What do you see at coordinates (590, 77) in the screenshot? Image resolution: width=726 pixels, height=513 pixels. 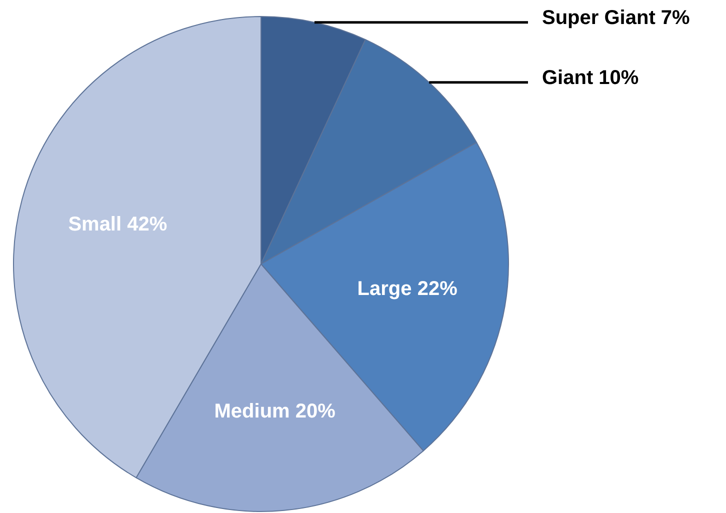 I see `slice-label: Giant 10%` at bounding box center [590, 77].